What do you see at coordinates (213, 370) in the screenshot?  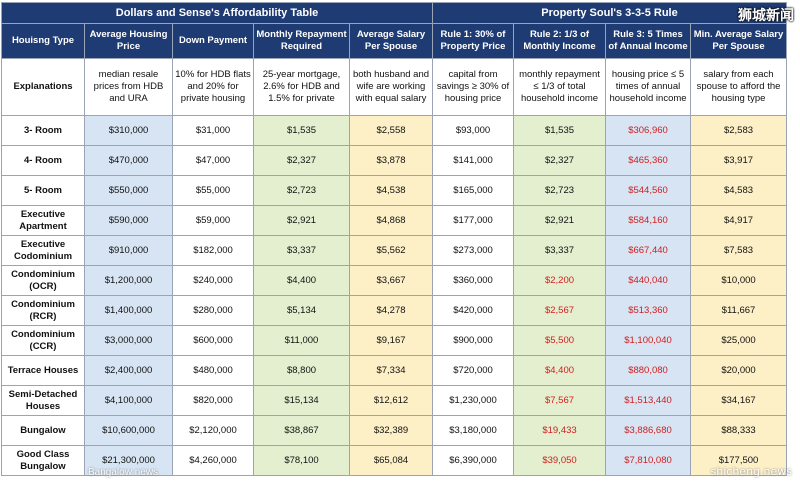 I see `down-payment-cell: $480,000` at bounding box center [213, 370].